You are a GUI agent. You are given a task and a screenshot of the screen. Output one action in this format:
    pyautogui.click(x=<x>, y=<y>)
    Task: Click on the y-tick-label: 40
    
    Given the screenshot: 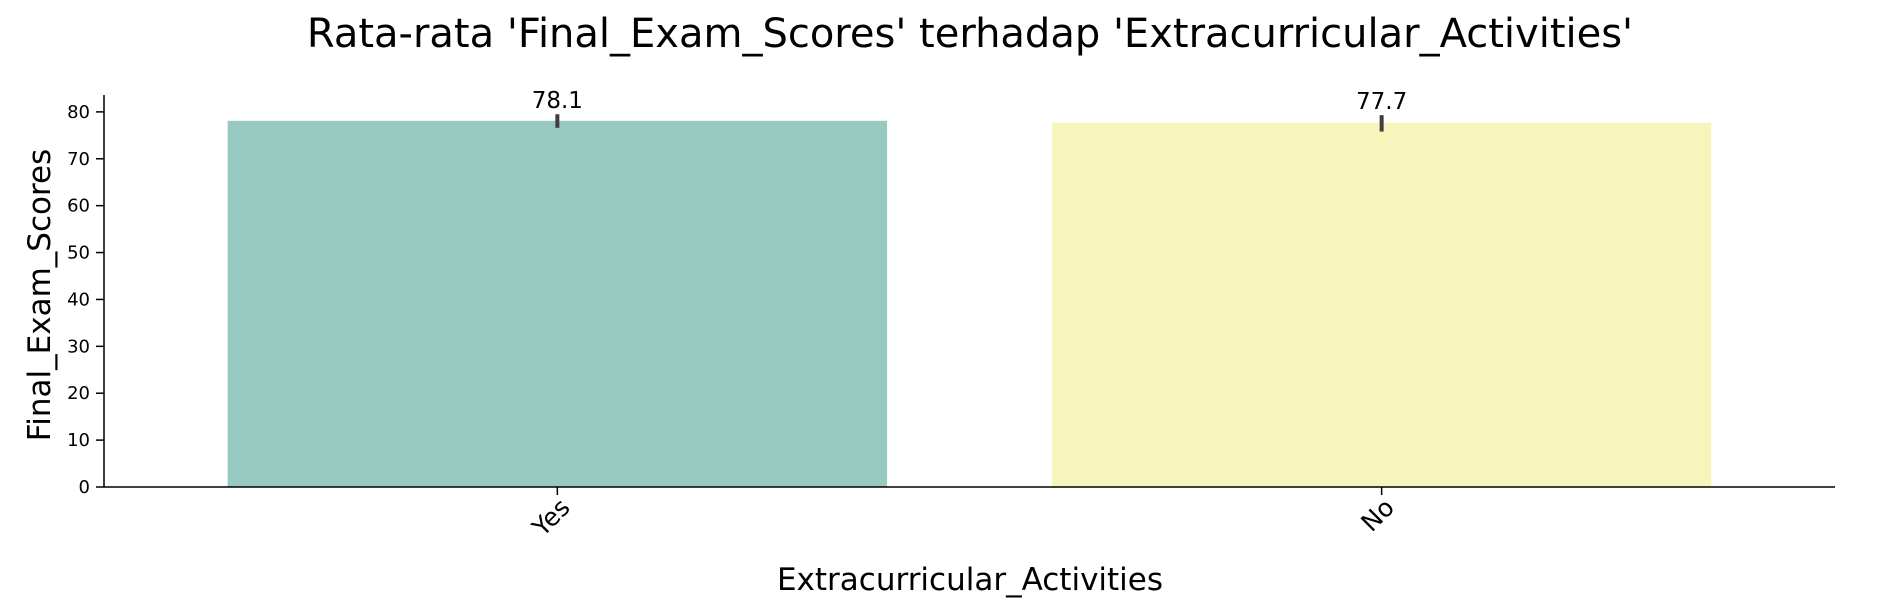 What is the action you would take?
    pyautogui.click(x=78, y=299)
    